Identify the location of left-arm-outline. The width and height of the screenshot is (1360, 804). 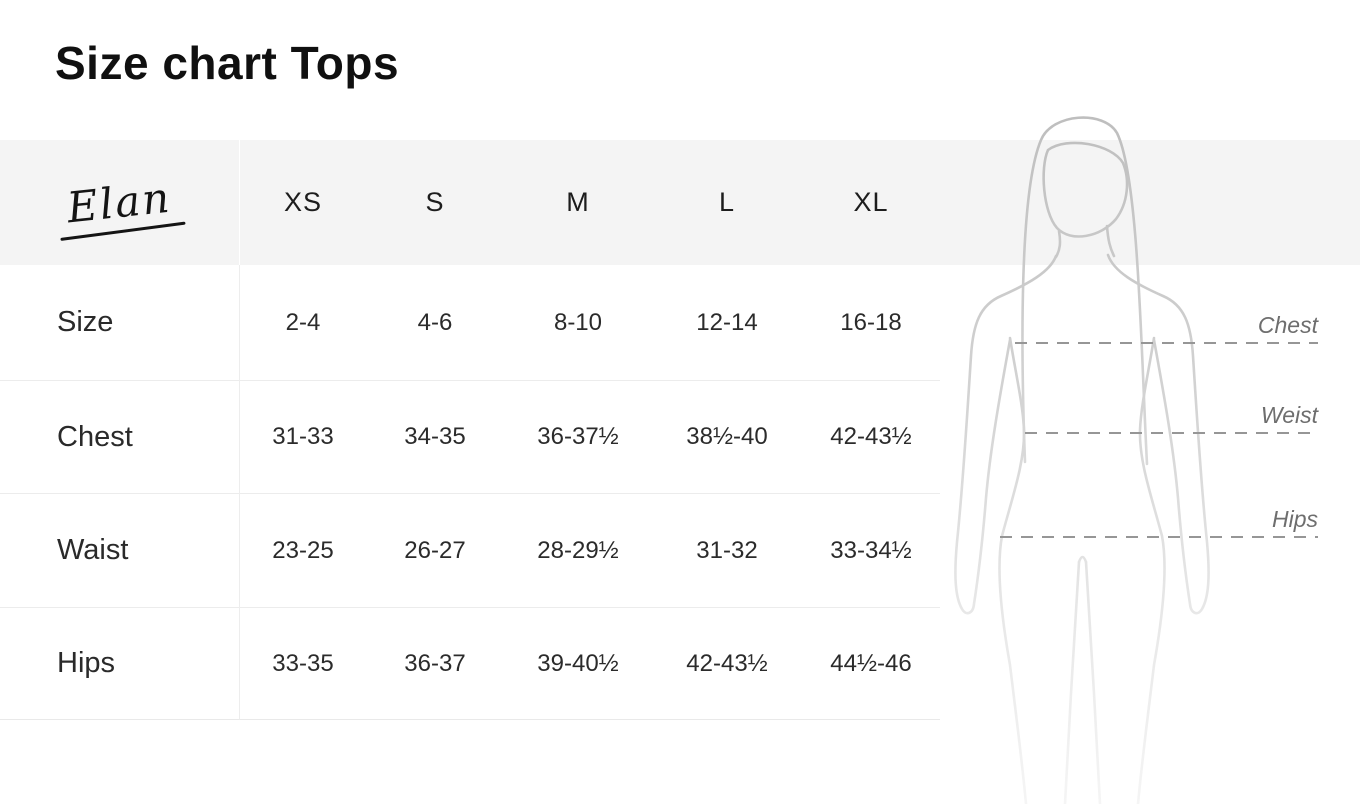
(1006, 434).